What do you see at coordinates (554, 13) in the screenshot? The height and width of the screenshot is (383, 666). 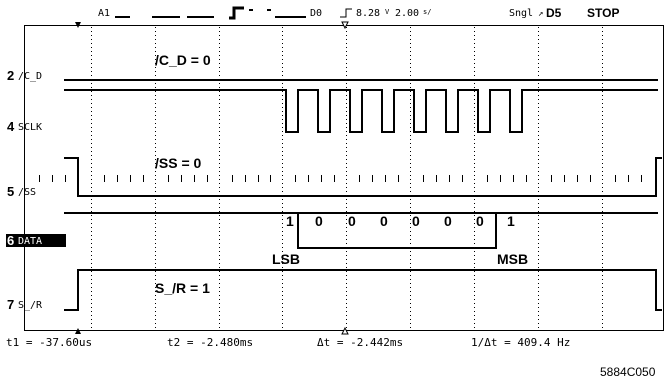 I see `trigger-channel: D5` at bounding box center [554, 13].